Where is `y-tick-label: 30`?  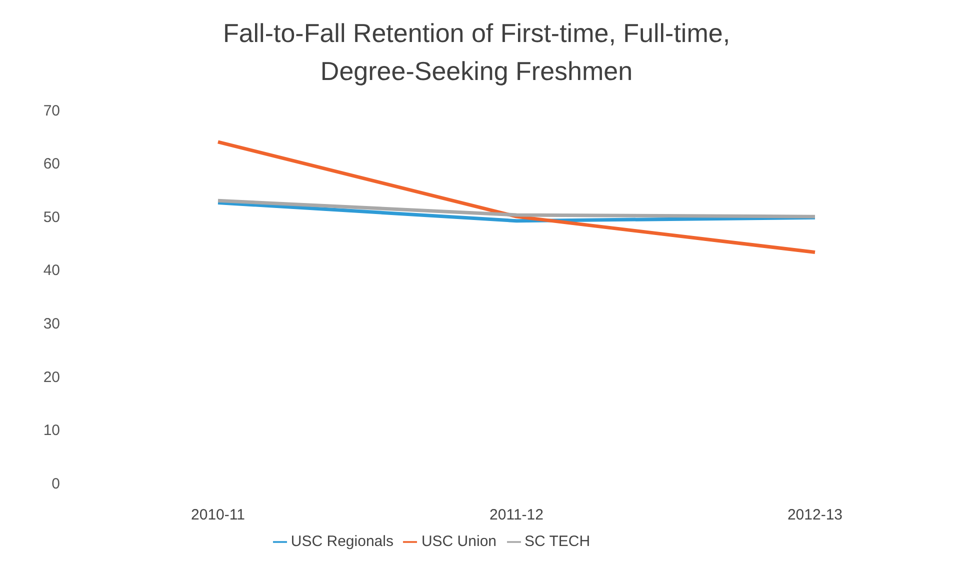
y-tick-label: 30 is located at coordinates (51, 323).